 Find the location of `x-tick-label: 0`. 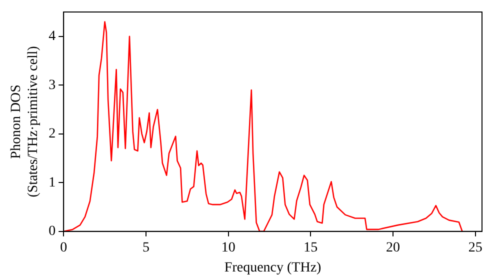

x-tick-label: 0 is located at coordinates (64, 248).